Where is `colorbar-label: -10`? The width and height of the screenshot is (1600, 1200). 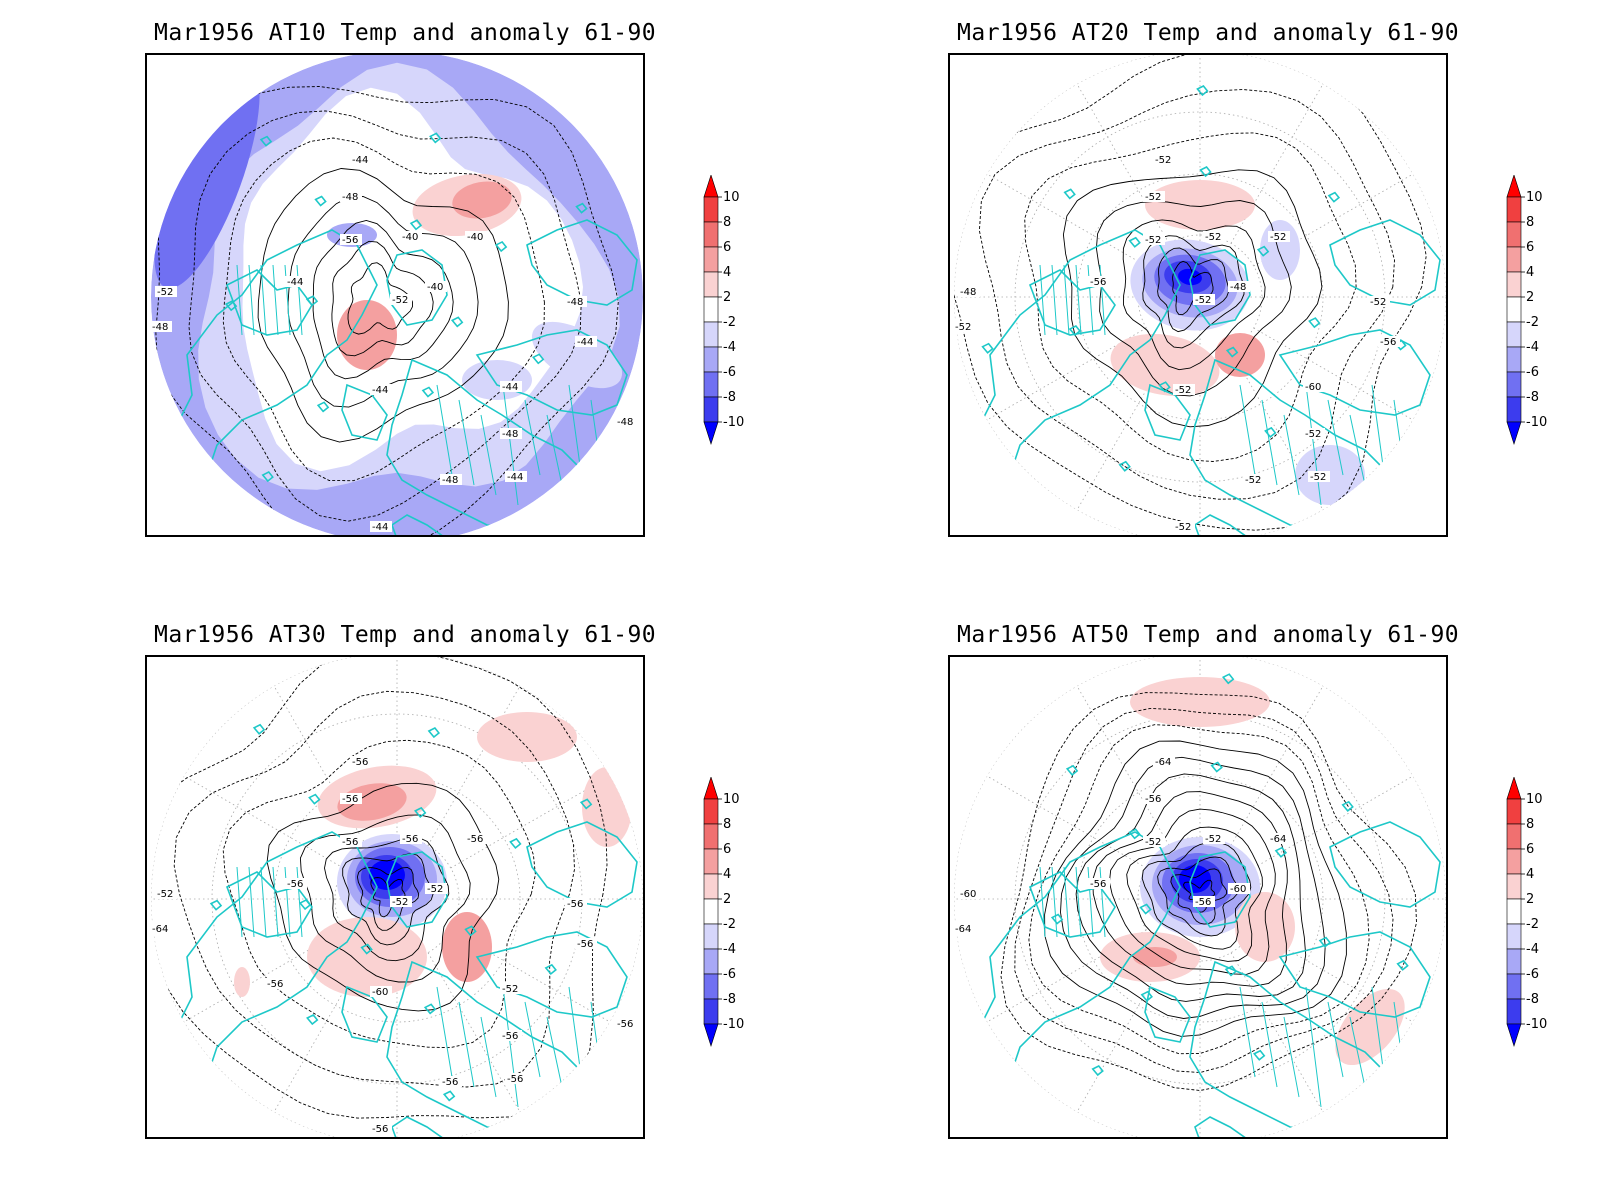 colorbar-label: -10 is located at coordinates (1536, 1024).